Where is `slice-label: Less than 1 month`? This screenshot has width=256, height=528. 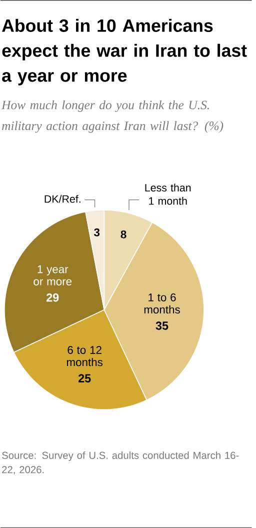
slice-label: Less than 1 month is located at coordinates (168, 194).